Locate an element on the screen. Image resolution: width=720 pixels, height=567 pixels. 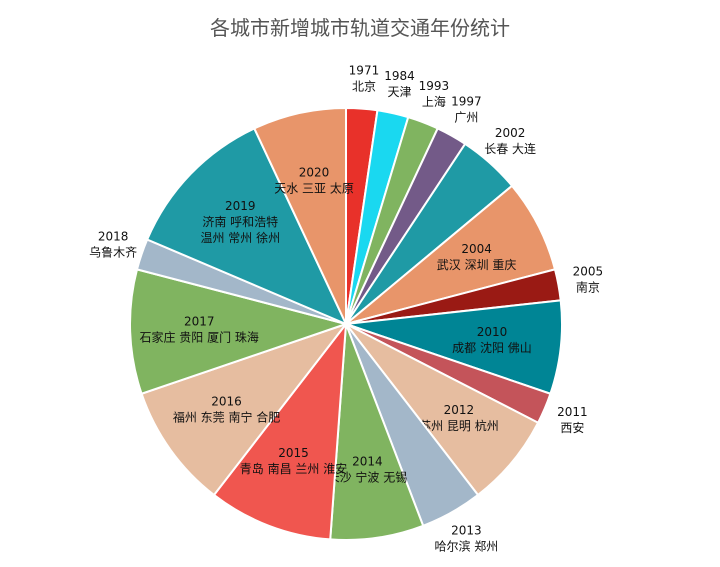
slice-cities: 乌鲁木齐 is located at coordinates (113, 252).